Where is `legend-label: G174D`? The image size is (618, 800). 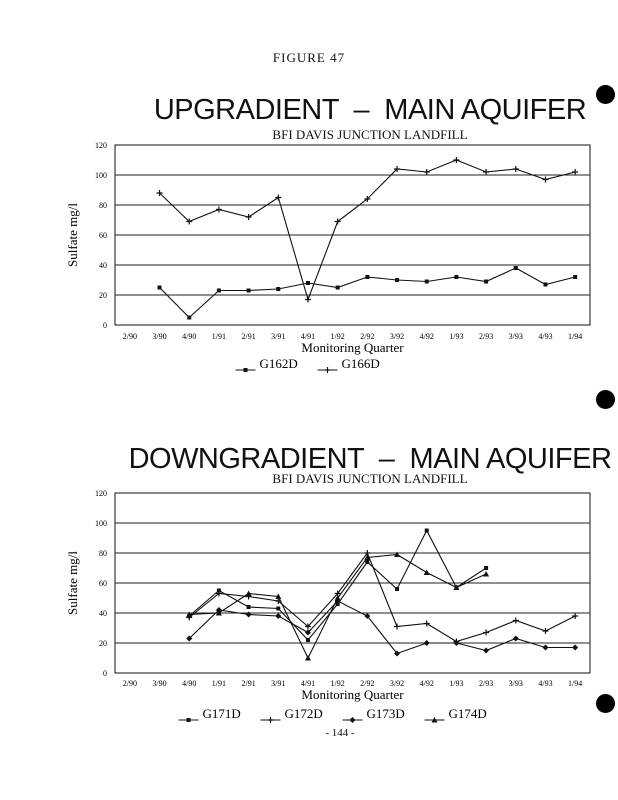
legend-label: G174D is located at coordinates (468, 713).